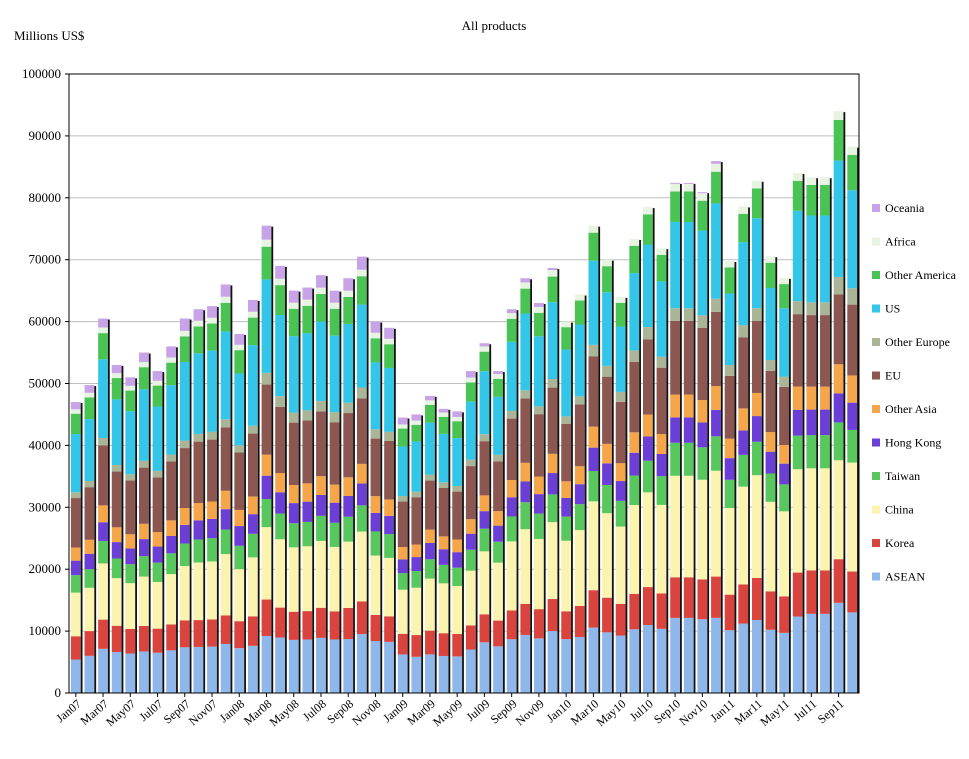 This screenshot has height=759, width=969. Describe the element at coordinates (904, 409) in the screenshot. I see `legend-item: Other Asia` at that location.